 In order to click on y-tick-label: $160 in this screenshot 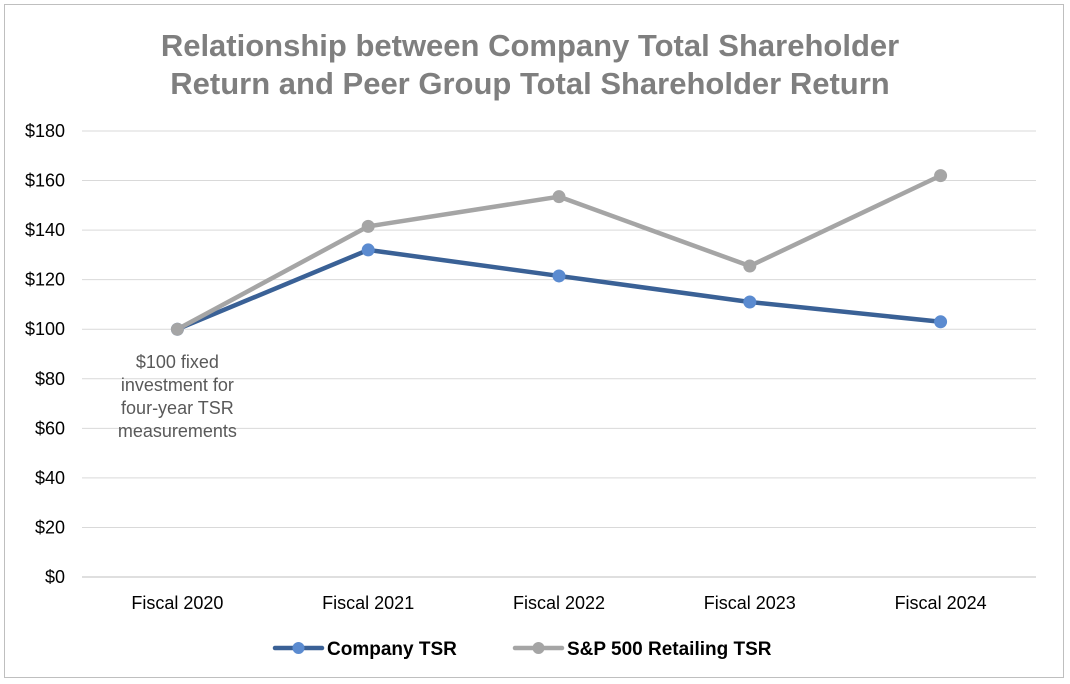, I will do `click(45, 181)`.